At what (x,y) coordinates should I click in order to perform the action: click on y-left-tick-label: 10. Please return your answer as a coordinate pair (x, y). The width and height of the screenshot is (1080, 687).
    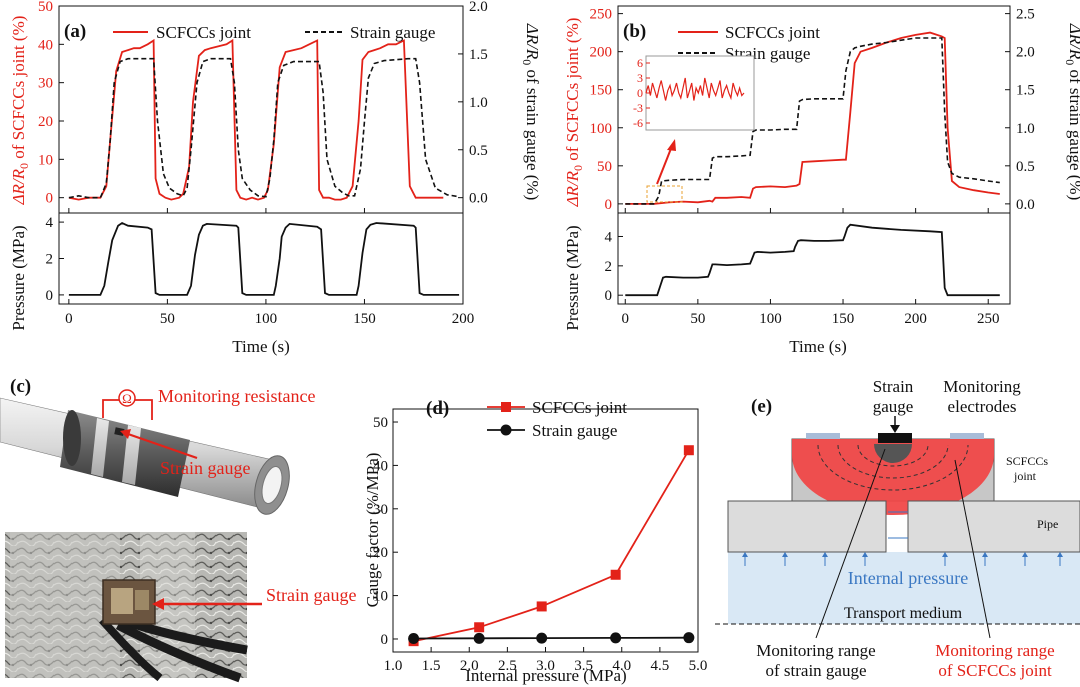
    Looking at the image, I should click on (45, 160).